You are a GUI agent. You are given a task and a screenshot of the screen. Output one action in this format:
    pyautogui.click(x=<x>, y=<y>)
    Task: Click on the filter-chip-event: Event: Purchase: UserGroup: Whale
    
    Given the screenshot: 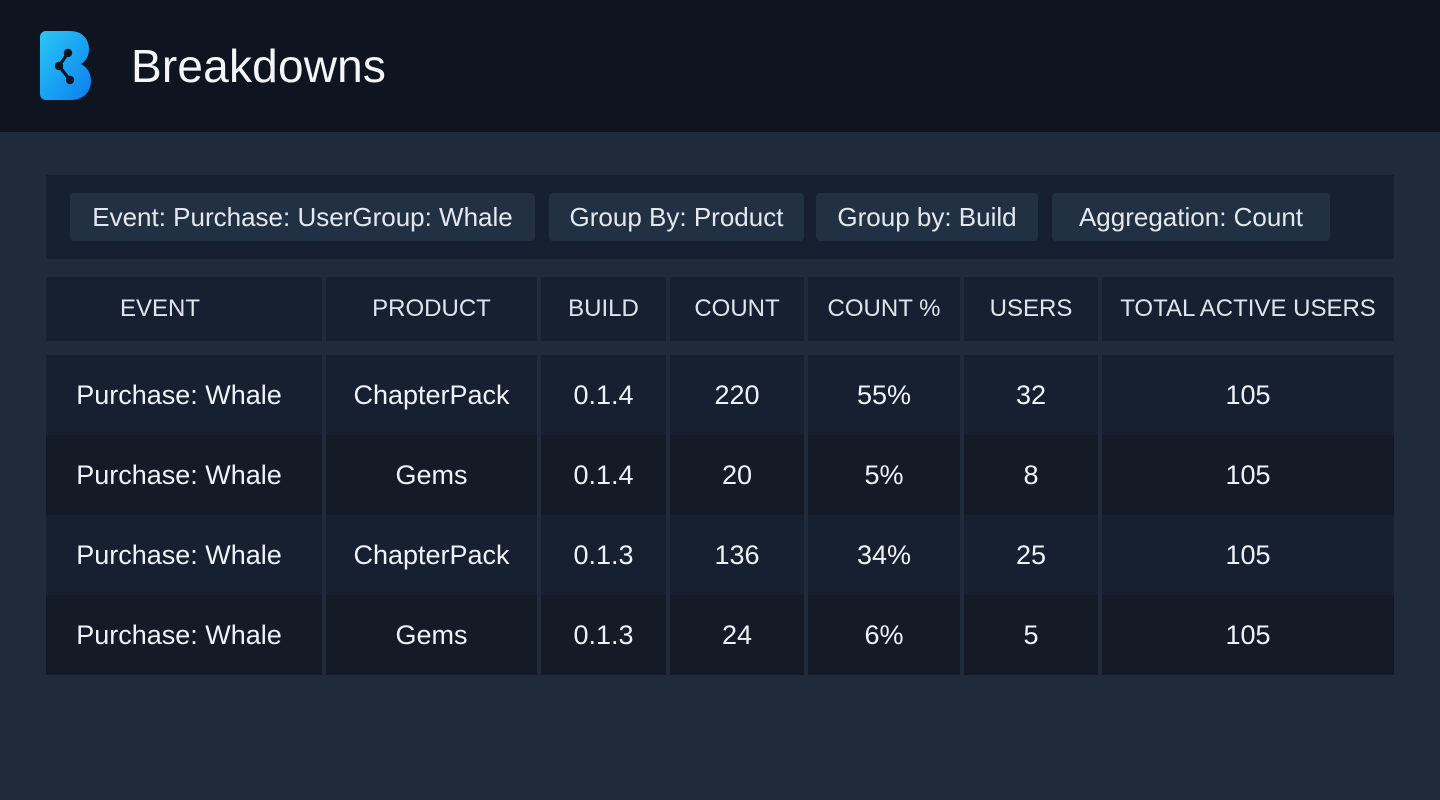 What is the action you would take?
    pyautogui.click(x=302, y=217)
    